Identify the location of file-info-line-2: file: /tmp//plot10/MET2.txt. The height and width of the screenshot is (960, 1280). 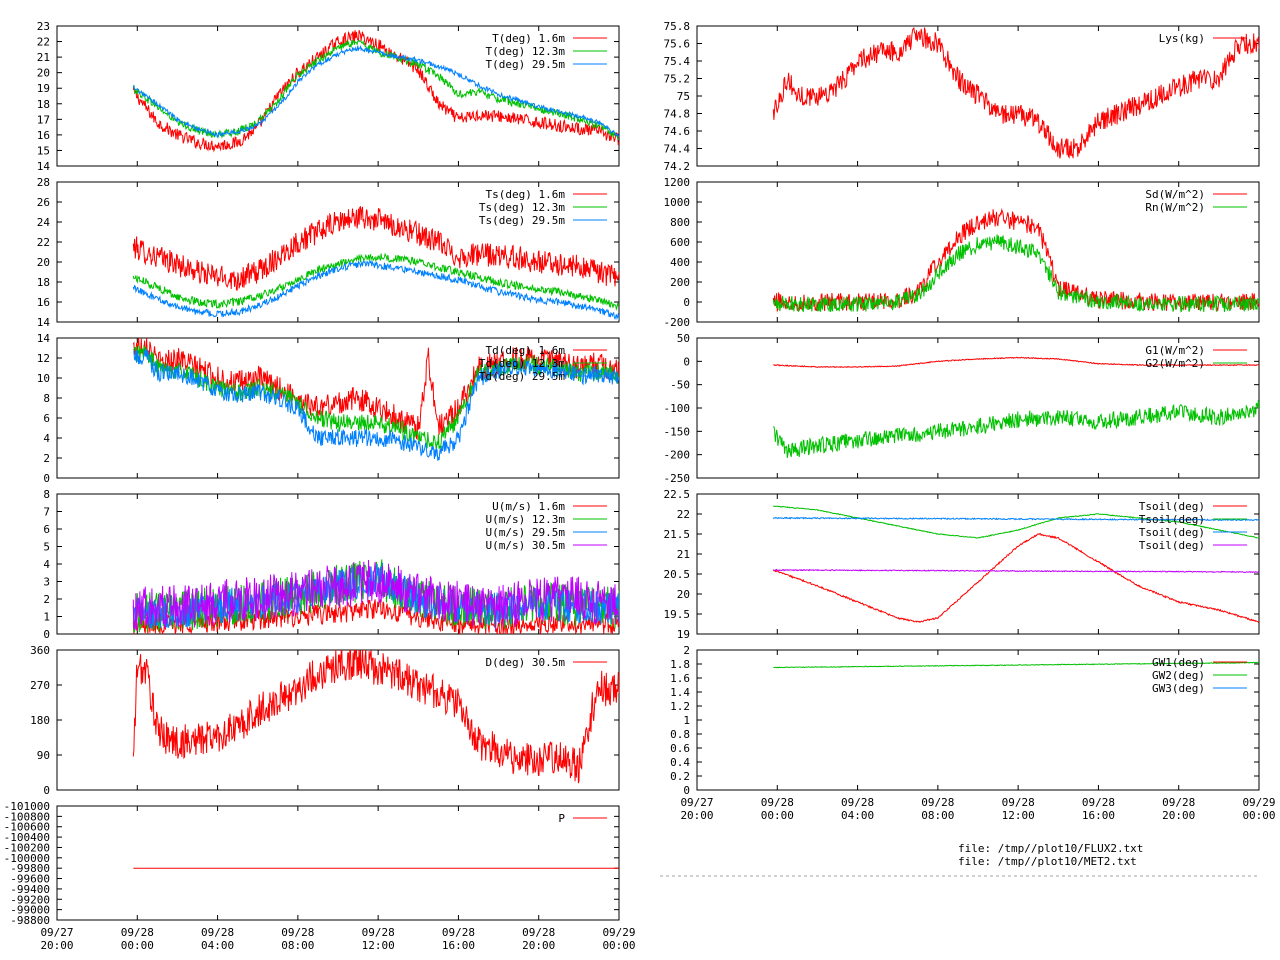
(1047, 861).